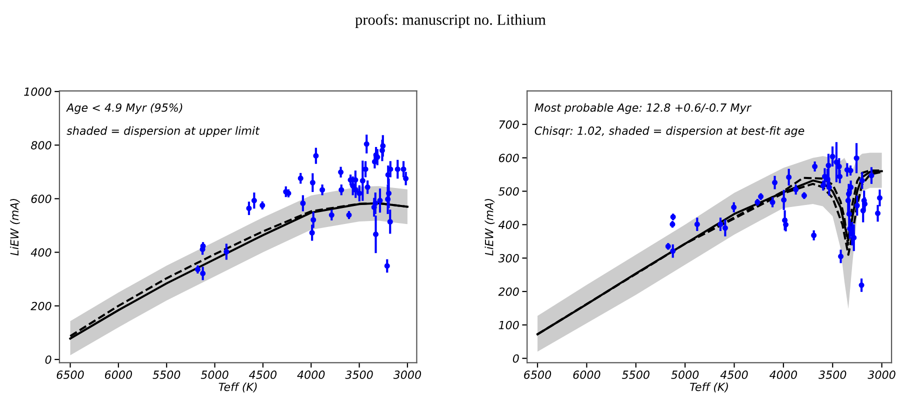  What do you see at coordinates (124, 108) in the screenshot?
I see `annotation: Age < 4.9 Myr (95%)` at bounding box center [124, 108].